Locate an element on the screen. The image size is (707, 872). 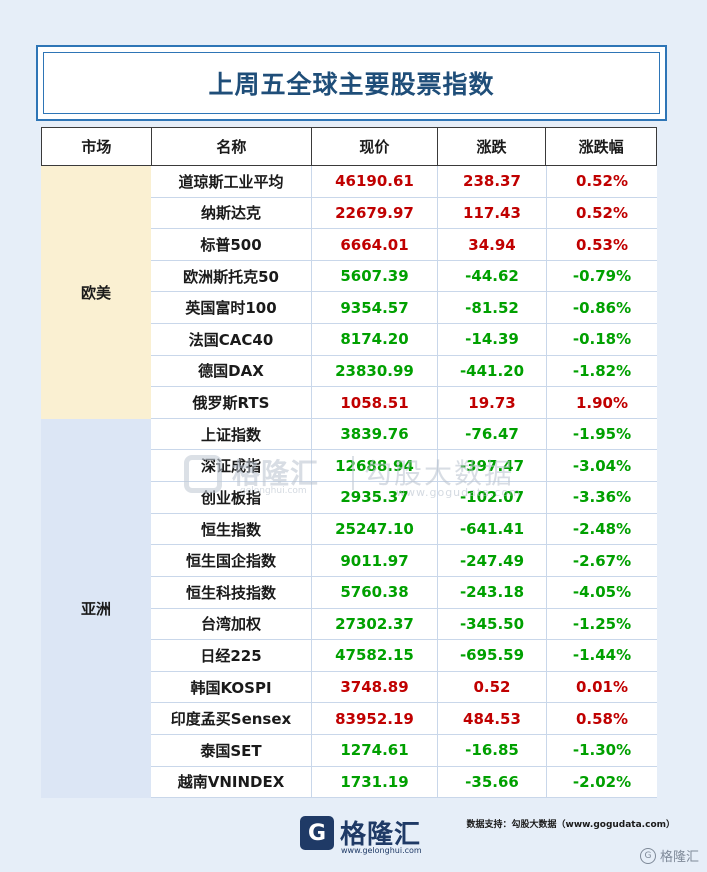
index-change-pct: -1.30% is located at coordinates (602, 750).